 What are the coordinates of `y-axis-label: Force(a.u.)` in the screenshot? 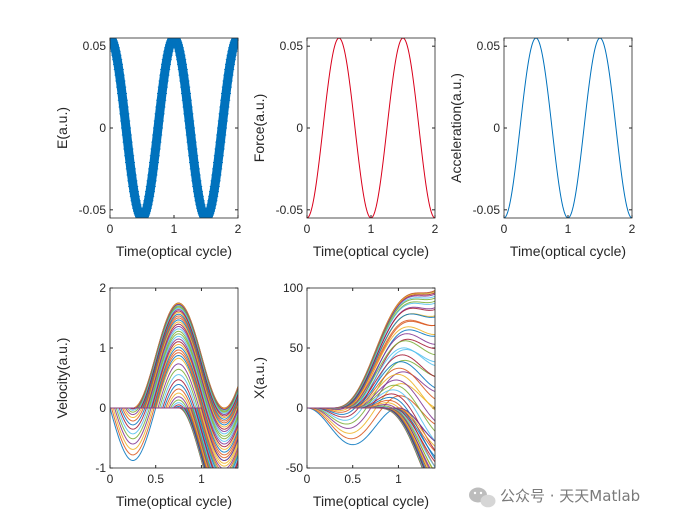 It's located at (259, 128).